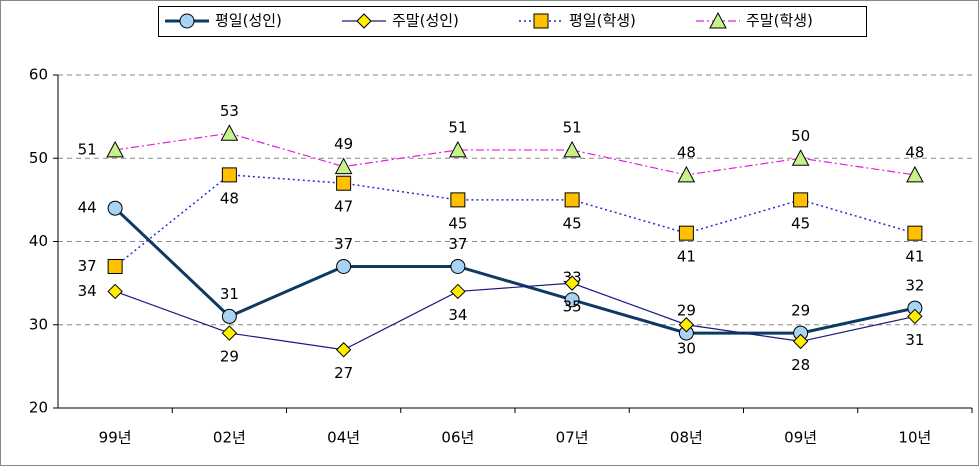 Image resolution: width=980 pixels, height=471 pixels. Describe the element at coordinates (229, 111) in the screenshot. I see `data-label: 53` at that location.